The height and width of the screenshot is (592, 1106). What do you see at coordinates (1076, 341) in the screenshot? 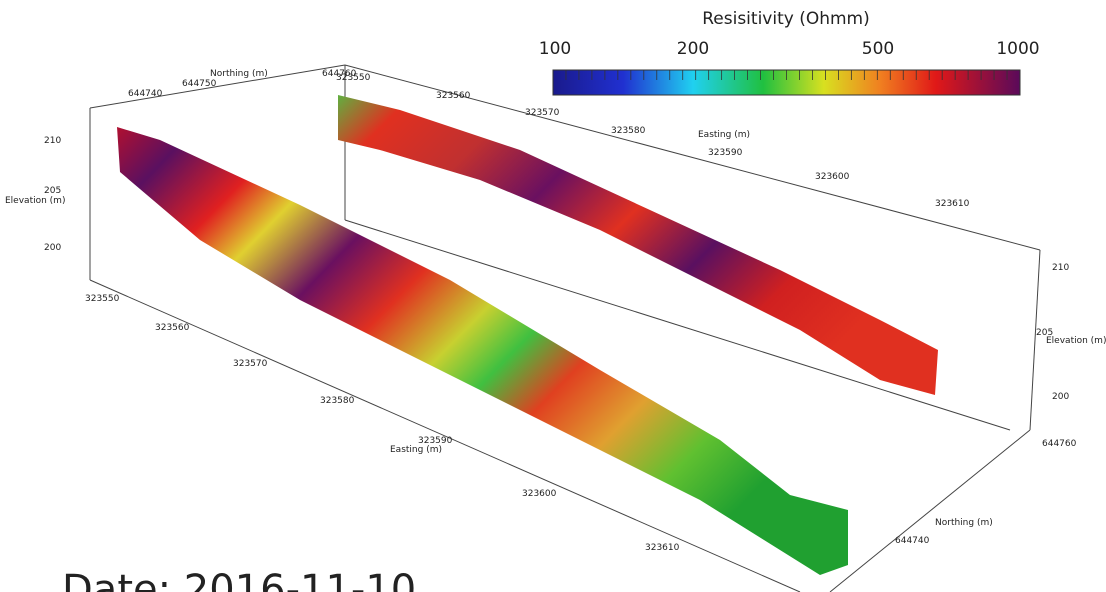
I see `right-elevation-label: Elevation (m)` at bounding box center [1076, 341].